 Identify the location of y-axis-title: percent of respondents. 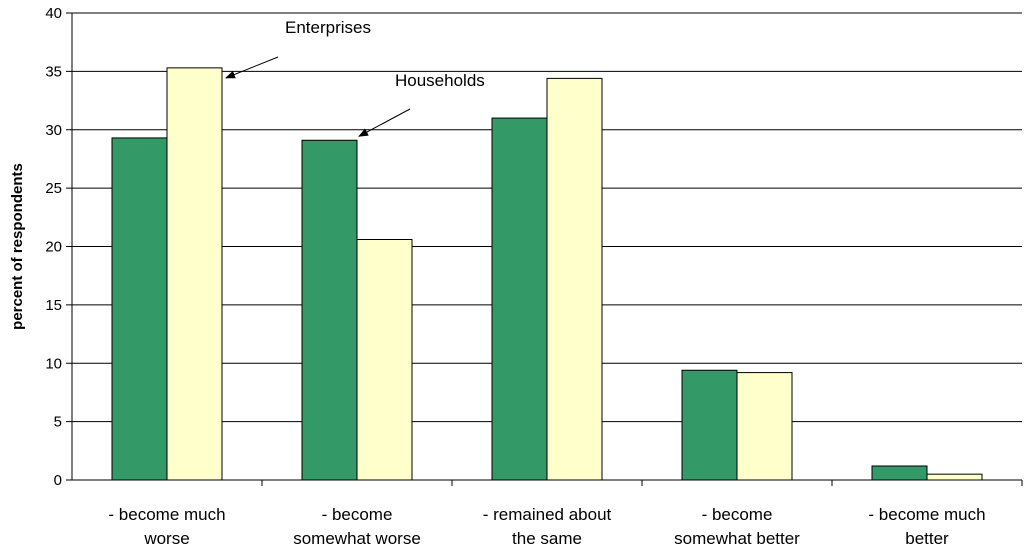
(17, 246).